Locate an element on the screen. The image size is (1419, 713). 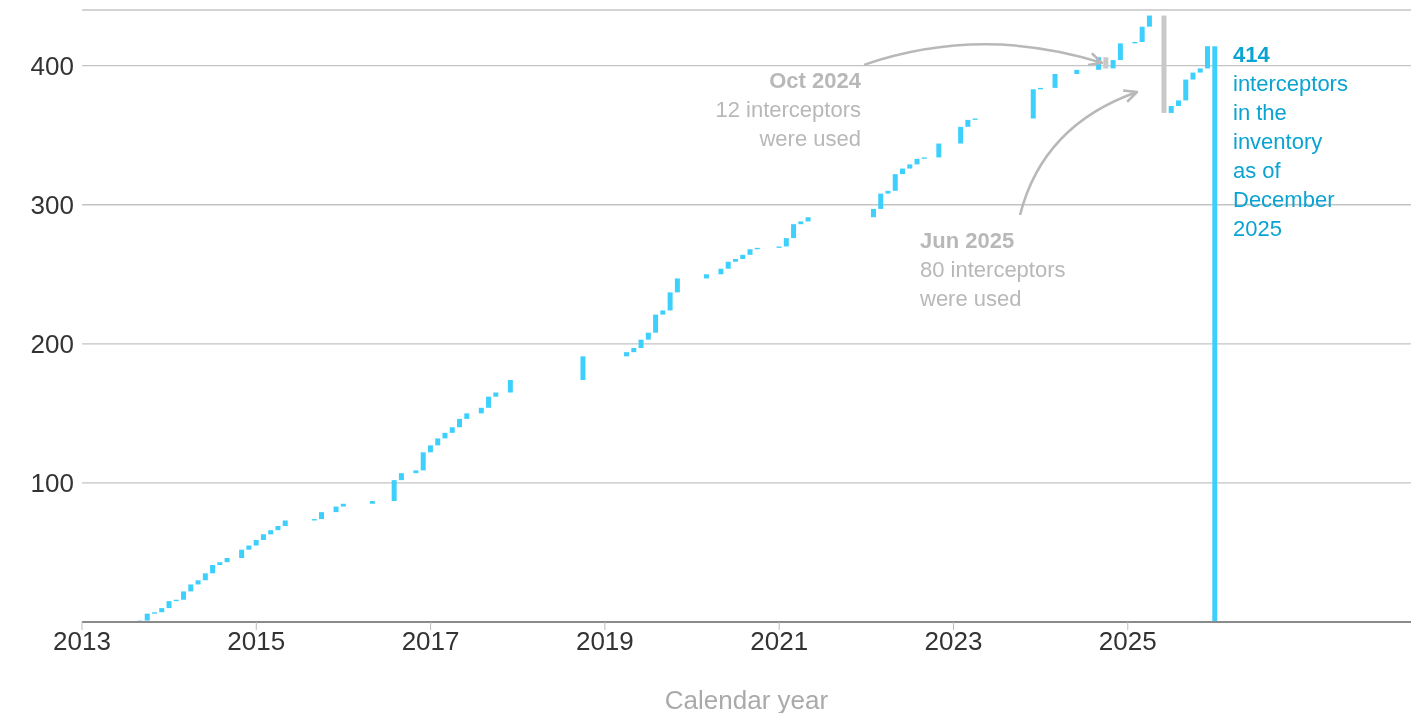
x-tick-label: 2025 is located at coordinates (1127, 641).